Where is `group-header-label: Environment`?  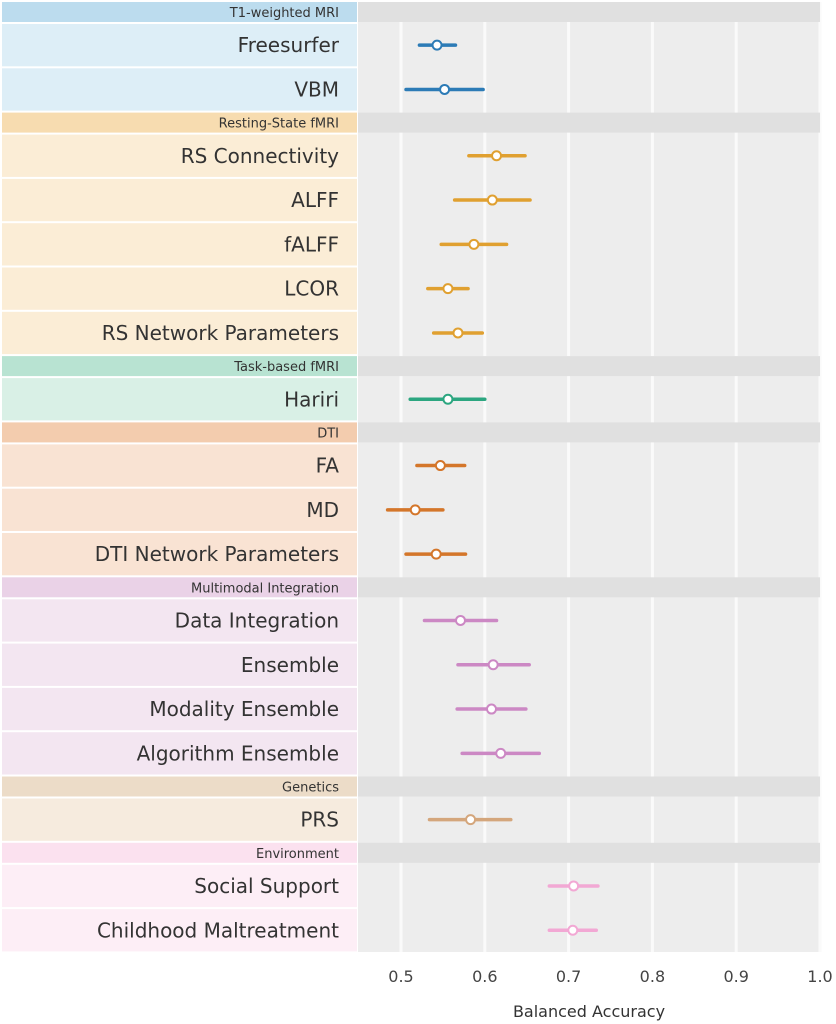
group-header-label: Environment is located at coordinates (297, 854).